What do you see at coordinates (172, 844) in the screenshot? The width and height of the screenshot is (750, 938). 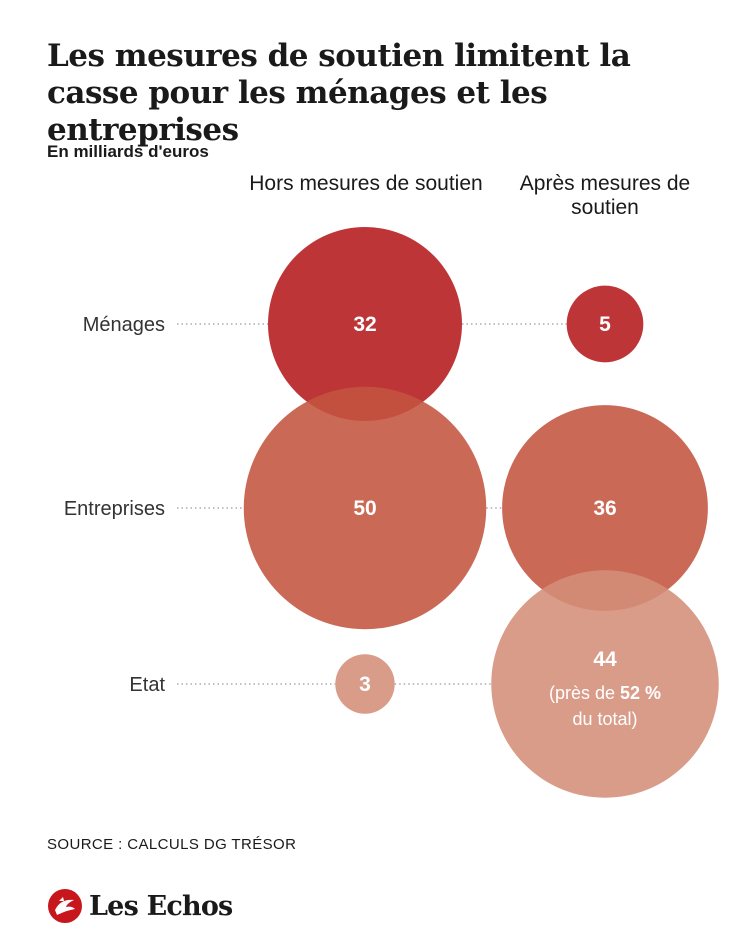 I see `source-note: SOURCE : CALCULS DG TRÉSOR` at bounding box center [172, 844].